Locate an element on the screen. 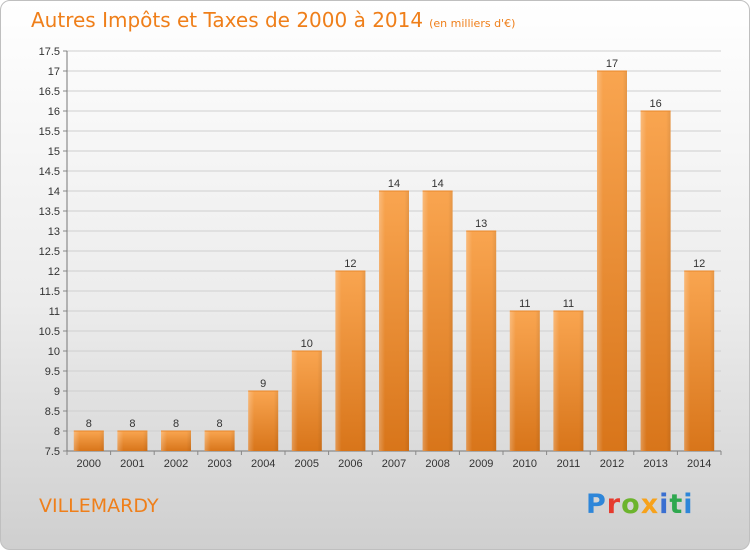 Image resolution: width=750 pixels, height=550 pixels. y-tick-label: 11 is located at coordinates (54, 312).